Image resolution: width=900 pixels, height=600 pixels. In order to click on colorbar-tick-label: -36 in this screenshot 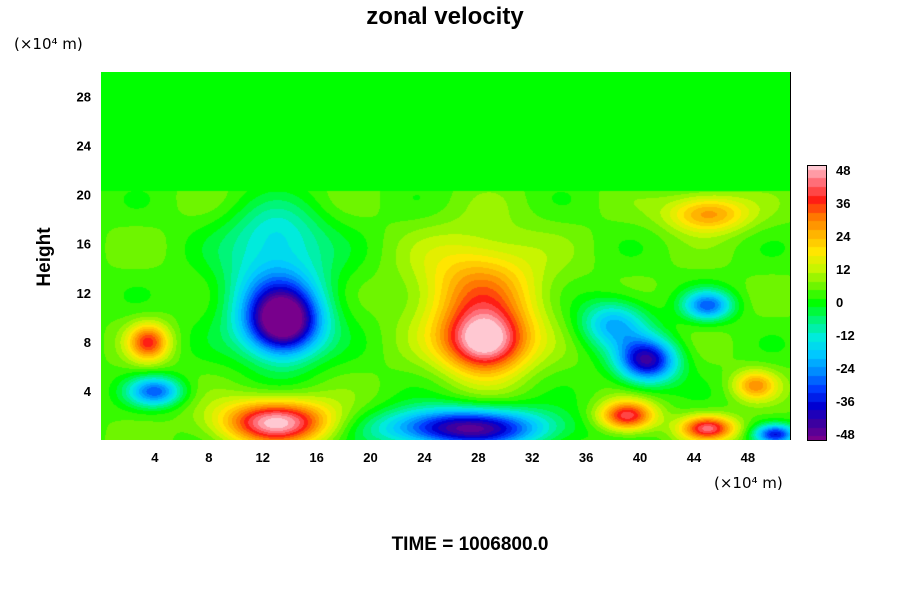, I will do `click(845, 401)`.